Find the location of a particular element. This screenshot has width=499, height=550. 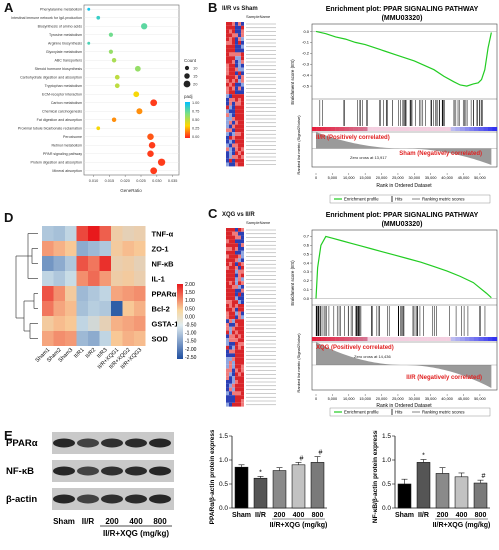

gsea-c-title-1: Enrichment plot: PPAR SIGNALING PATHWAY is located at coordinates (402, 215).